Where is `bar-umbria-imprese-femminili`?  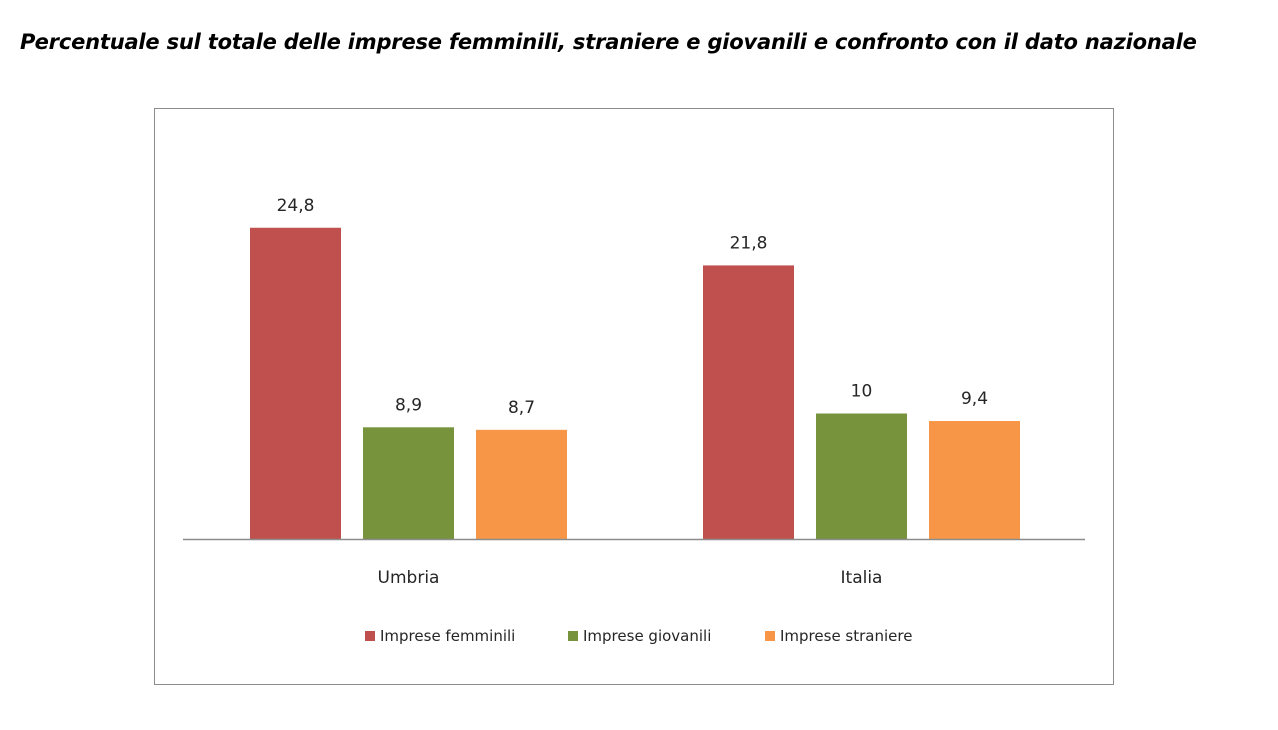 bar-umbria-imprese-femminili is located at coordinates (295, 383).